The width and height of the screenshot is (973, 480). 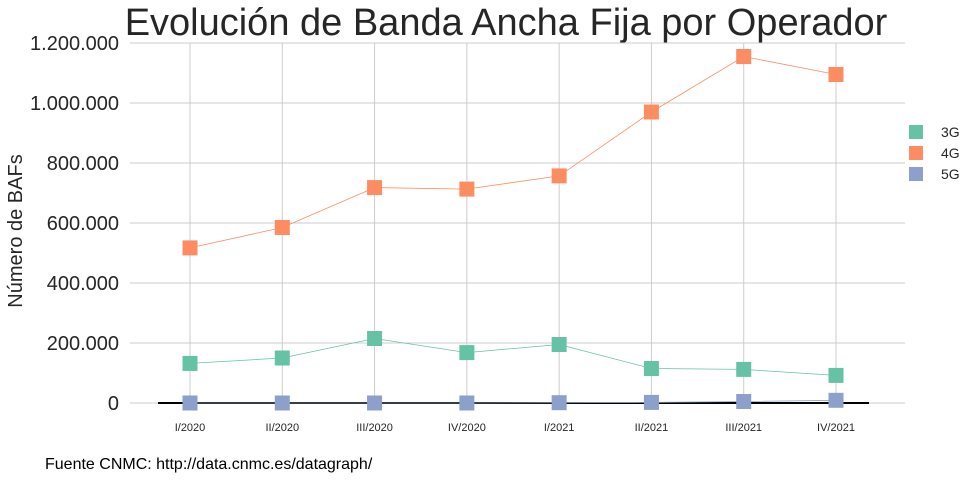 What do you see at coordinates (83, 164) in the screenshot?
I see `y-tick-label: 800.000` at bounding box center [83, 164].